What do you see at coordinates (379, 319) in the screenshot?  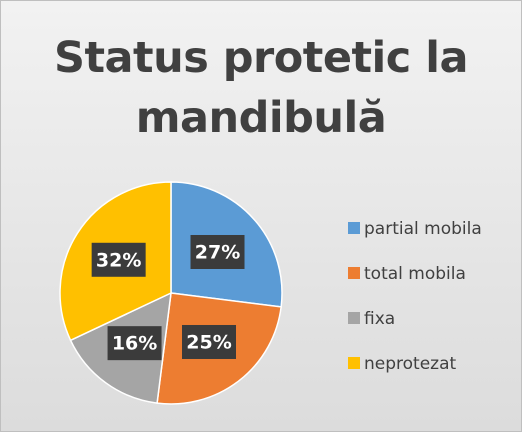 I see `legend-label: fixa` at bounding box center [379, 319].